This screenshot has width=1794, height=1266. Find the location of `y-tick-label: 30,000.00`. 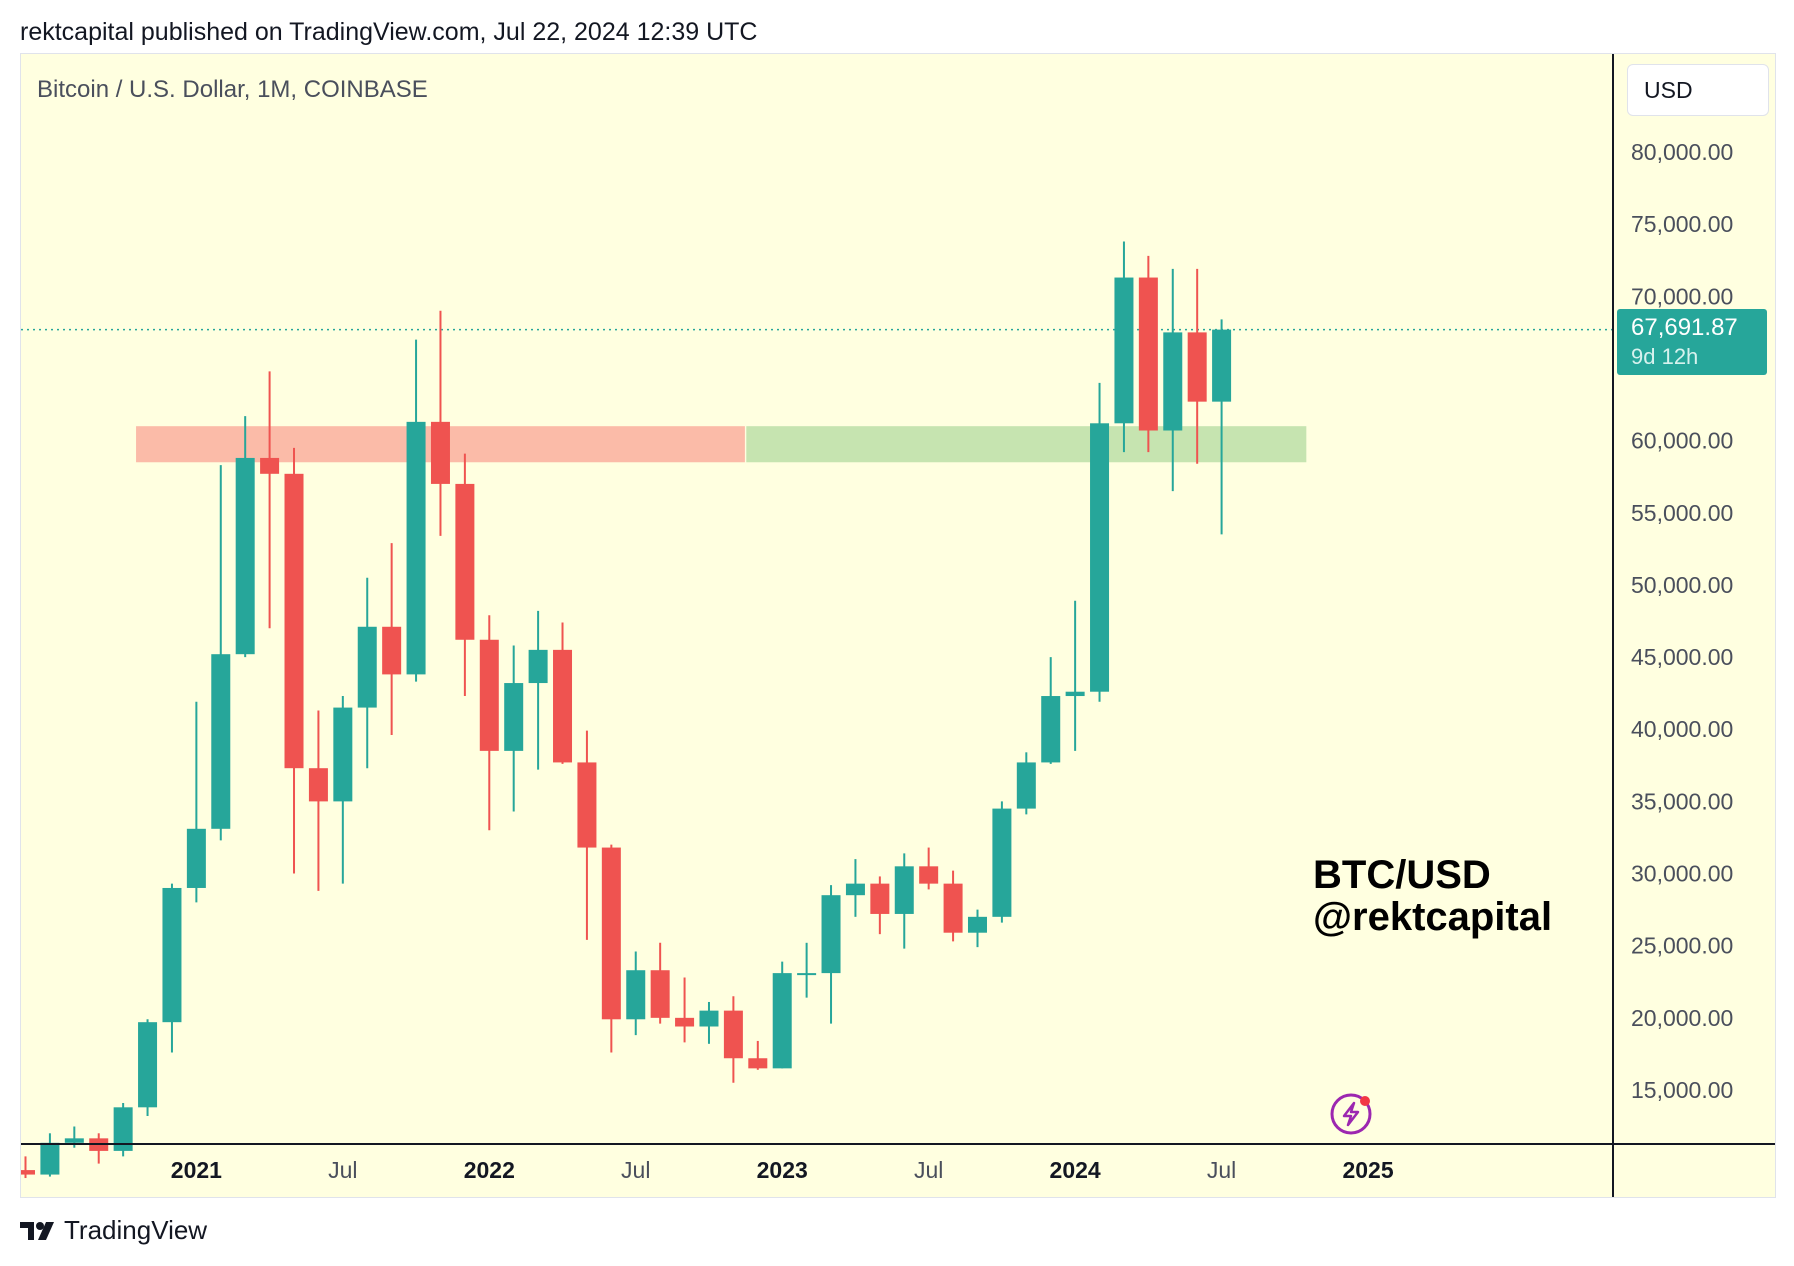

y-tick-label: 30,000.00 is located at coordinates (1682, 874).